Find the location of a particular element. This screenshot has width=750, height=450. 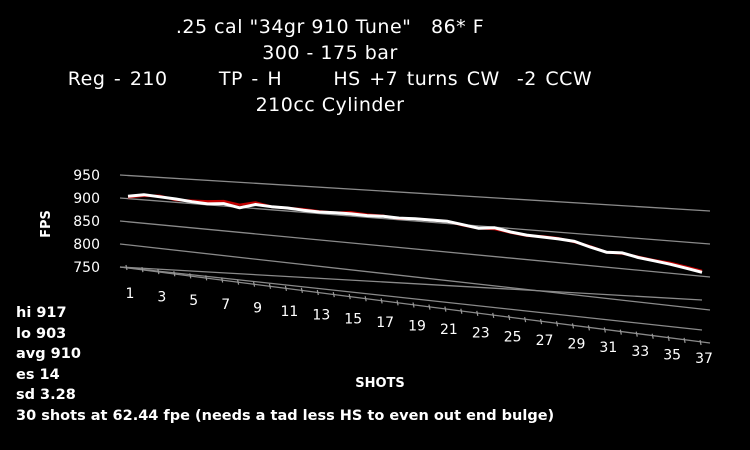

x-tick-label: 17 is located at coordinates (385, 323).